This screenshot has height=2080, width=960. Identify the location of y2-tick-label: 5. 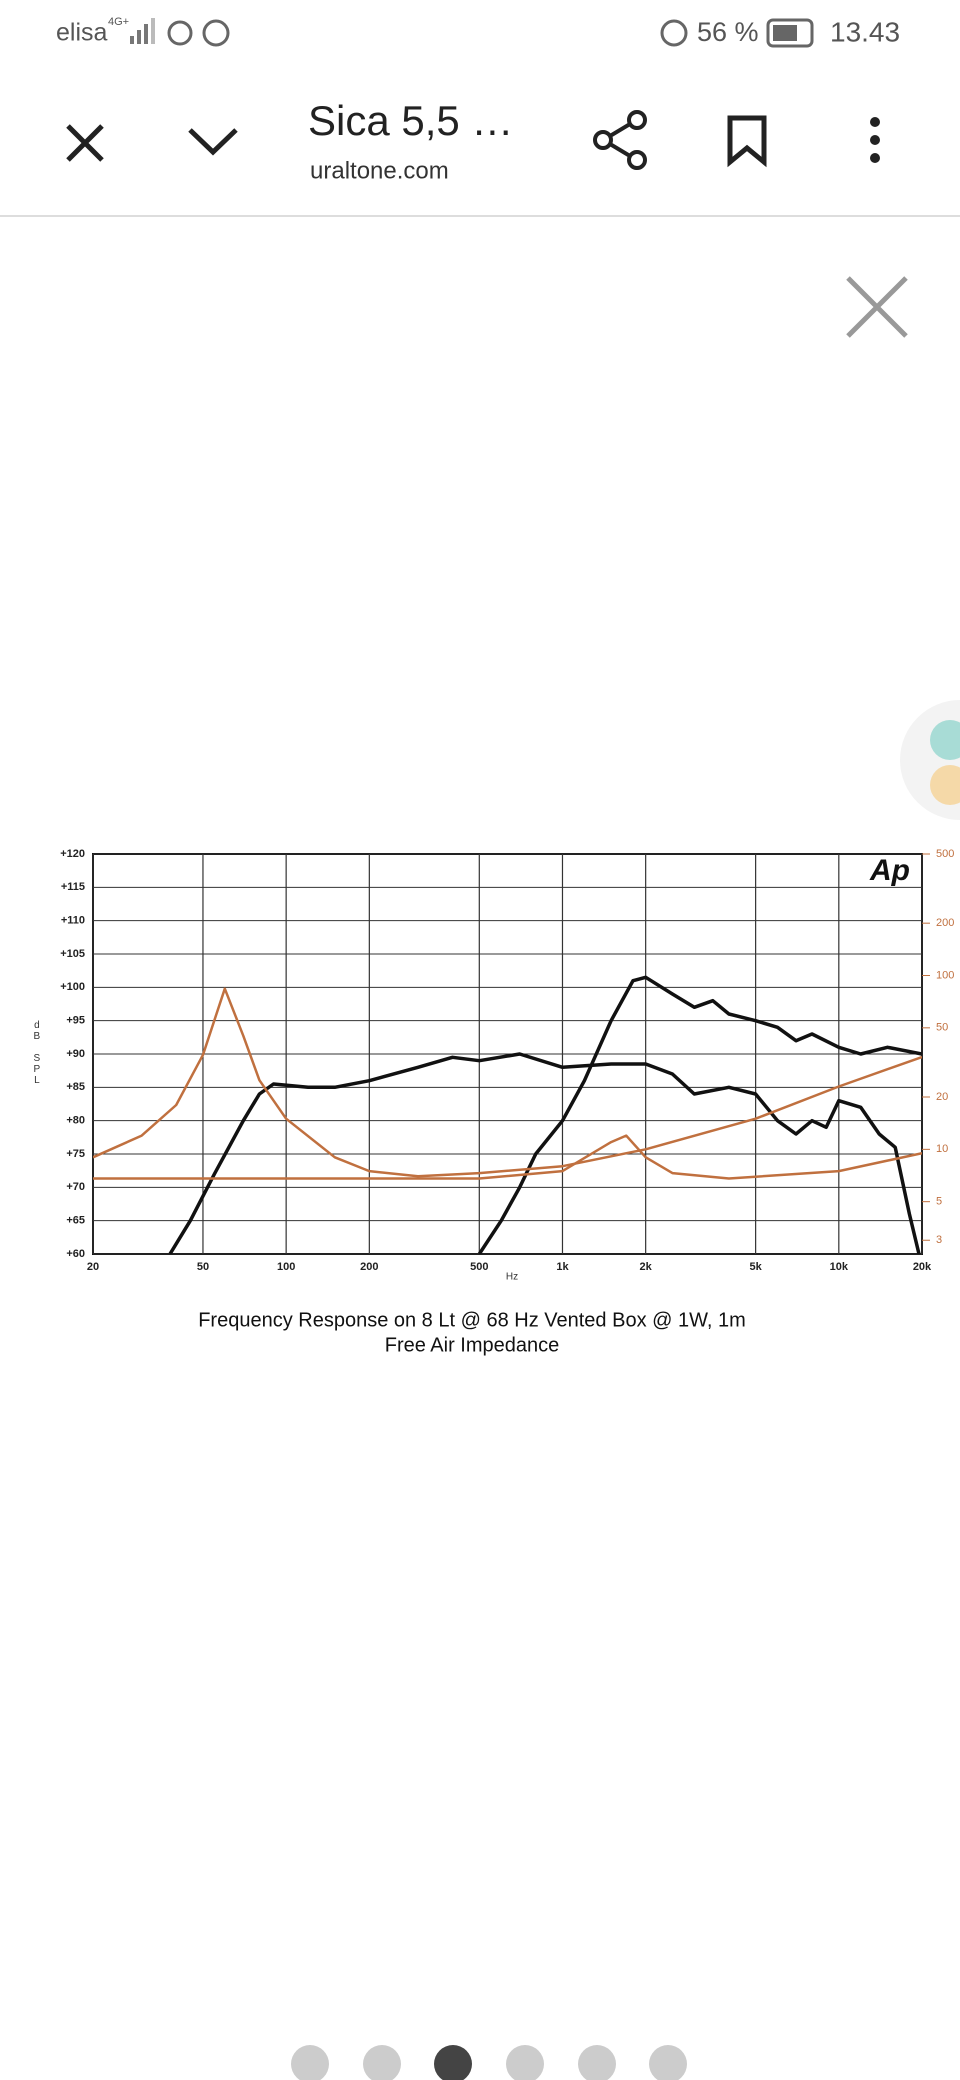
(939, 1202).